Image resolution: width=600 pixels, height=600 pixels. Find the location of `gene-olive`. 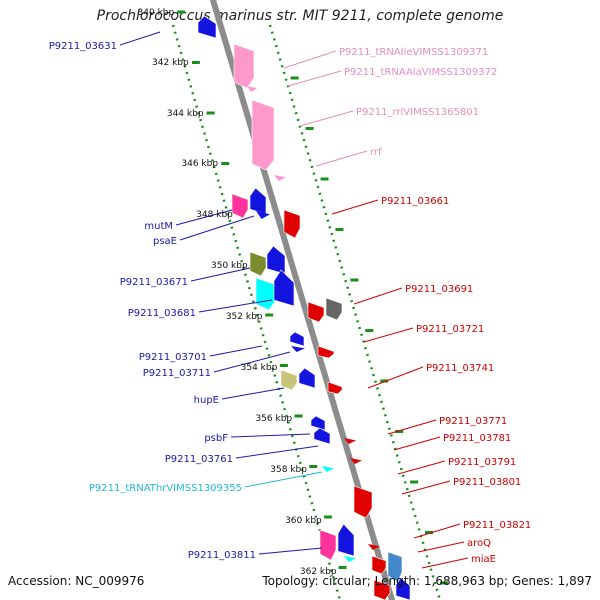

gene-olive is located at coordinates (258, 264).